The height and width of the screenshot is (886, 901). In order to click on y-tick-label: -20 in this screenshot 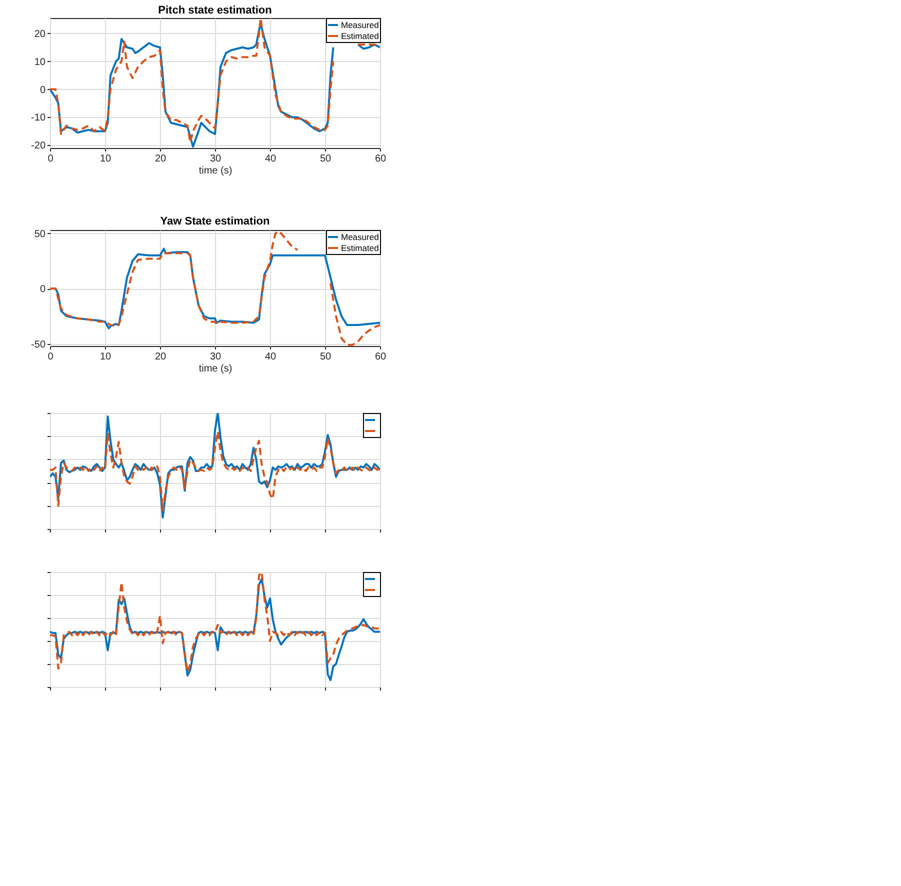, I will do `click(38, 146)`.